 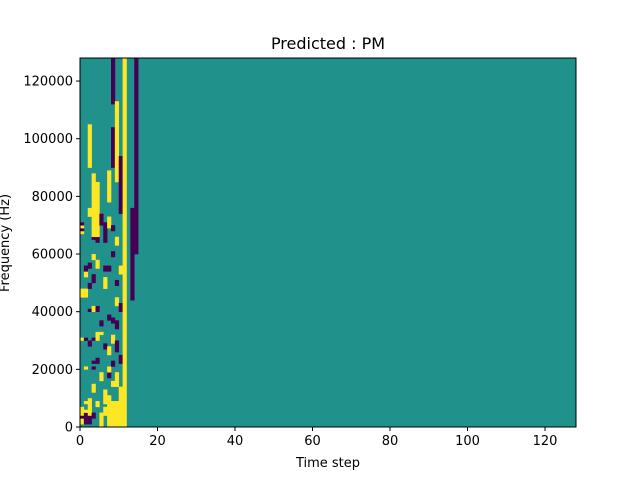 I want to click on y-tick-label: 120000, so click(x=48, y=82).